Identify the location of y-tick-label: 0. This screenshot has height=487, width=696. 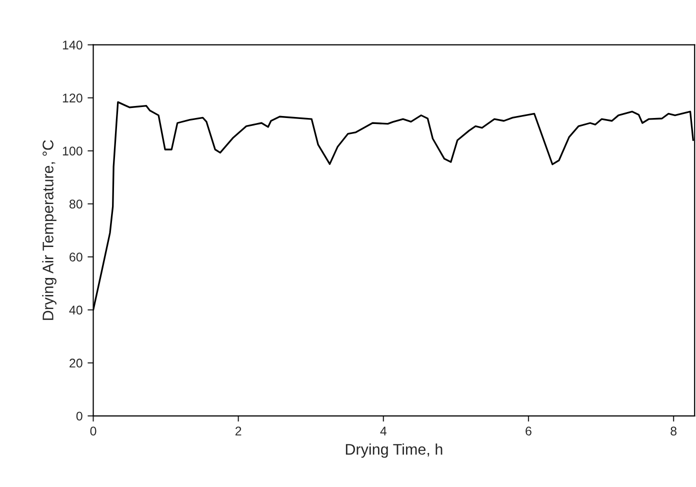
(79, 416).